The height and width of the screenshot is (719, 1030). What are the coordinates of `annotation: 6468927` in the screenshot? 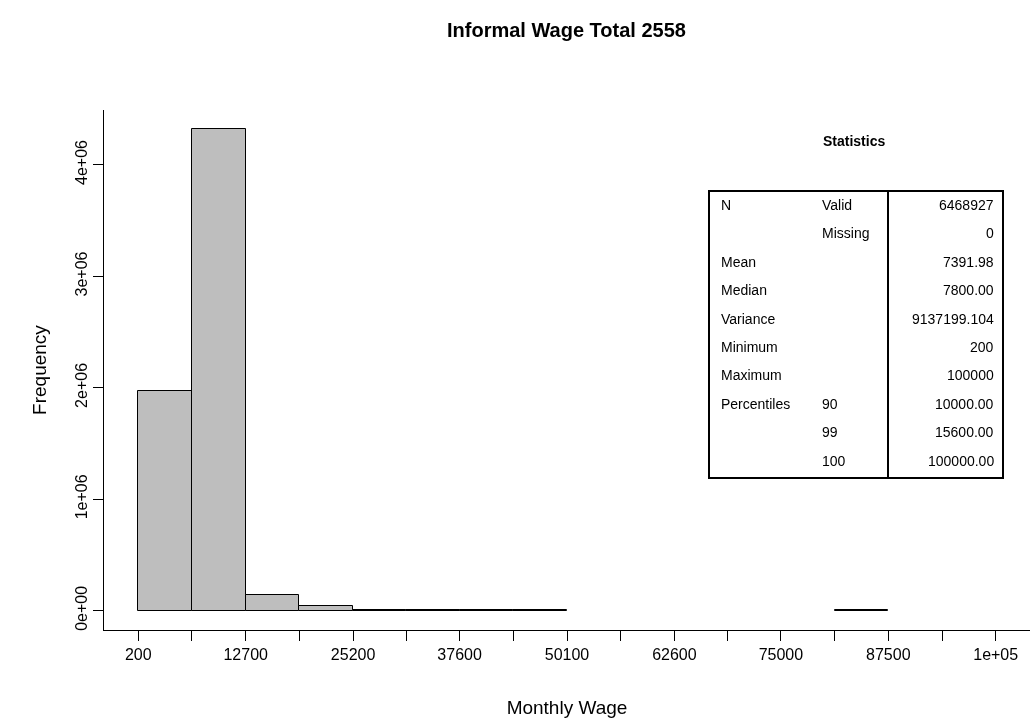 It's located at (966, 205).